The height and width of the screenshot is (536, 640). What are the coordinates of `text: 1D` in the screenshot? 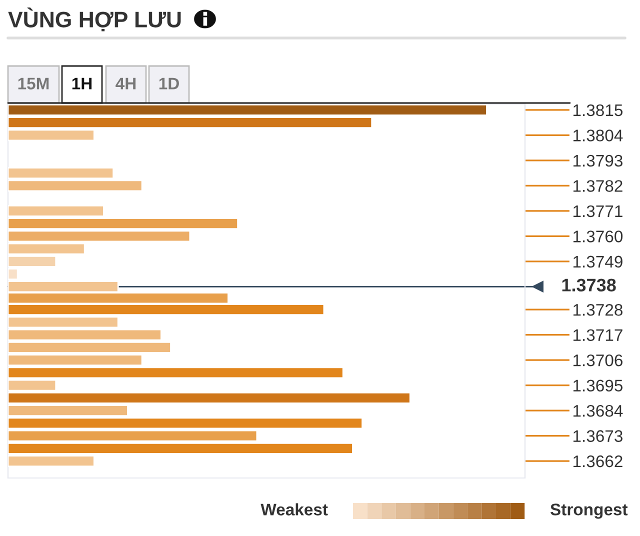 It's located at (169, 84).